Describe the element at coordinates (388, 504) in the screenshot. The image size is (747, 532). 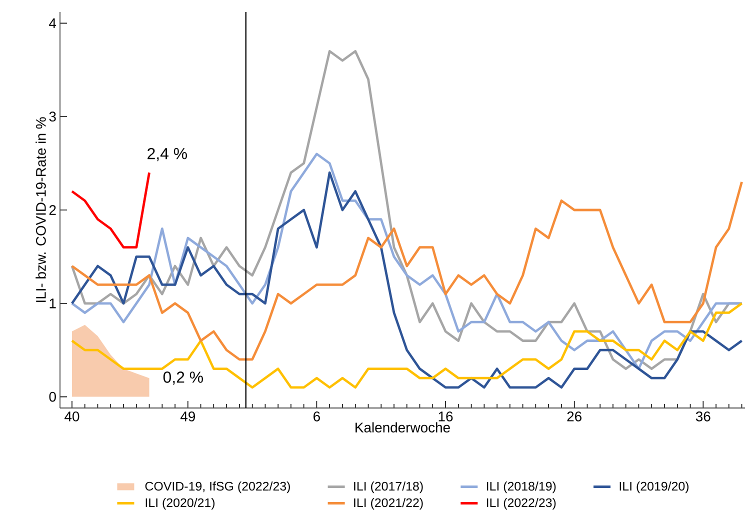
I see `legend-label: ILI (2021/22)` at that location.